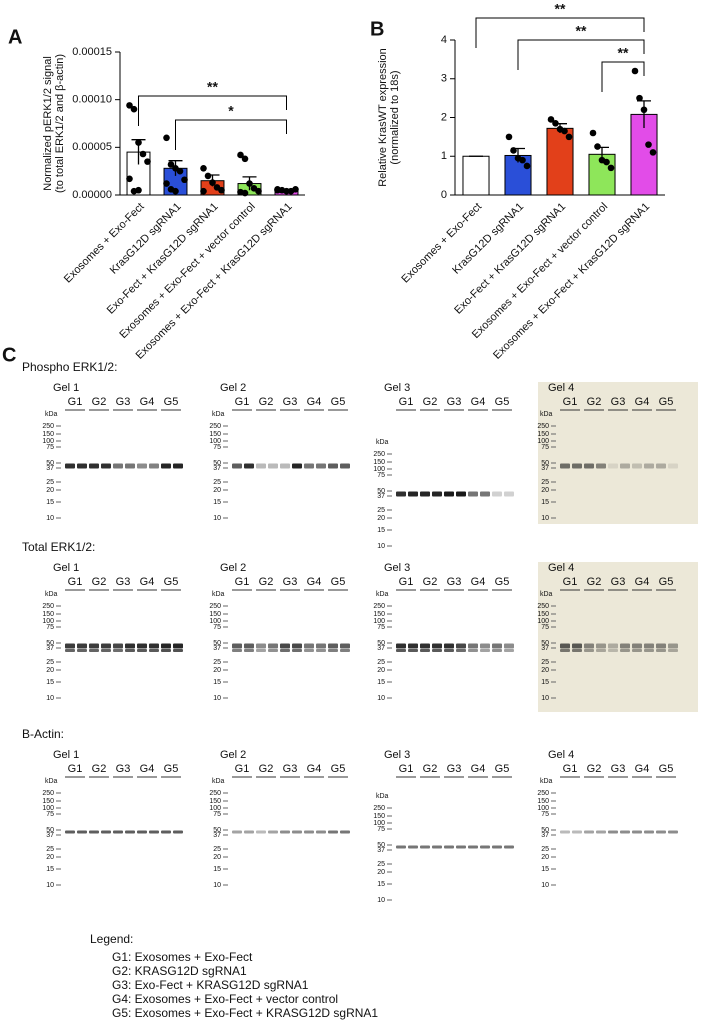 Image resolution: width=706 pixels, height=1023 pixels. What do you see at coordinates (111, 939) in the screenshot?
I see `legend-title: Legend:` at bounding box center [111, 939].